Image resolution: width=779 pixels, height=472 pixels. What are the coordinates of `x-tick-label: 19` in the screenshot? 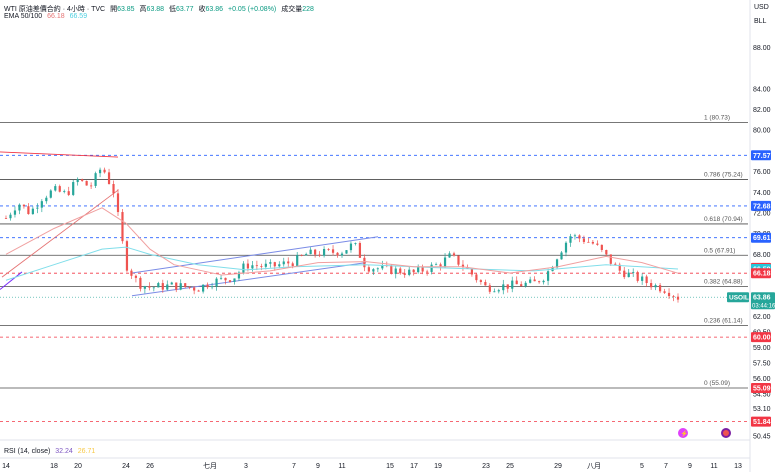 It's located at (438, 466).